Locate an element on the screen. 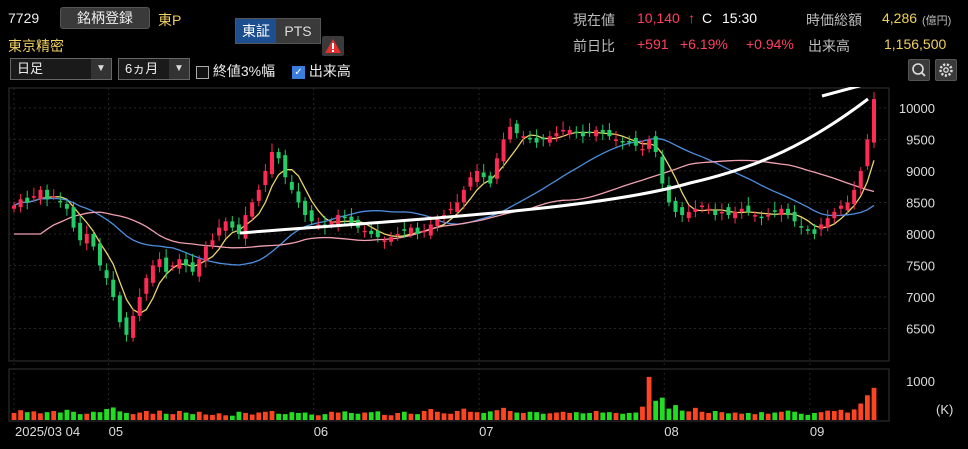  stock-code: 7729 is located at coordinates (24, 18).